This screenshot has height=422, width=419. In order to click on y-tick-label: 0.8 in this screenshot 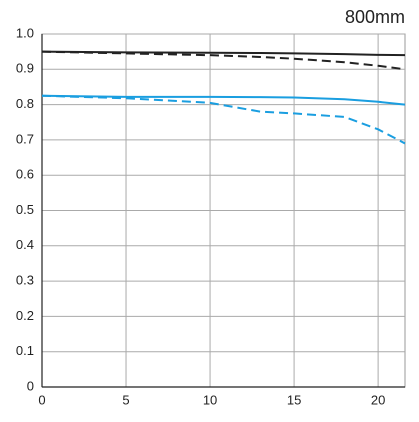, I will do `click(25, 103)`.